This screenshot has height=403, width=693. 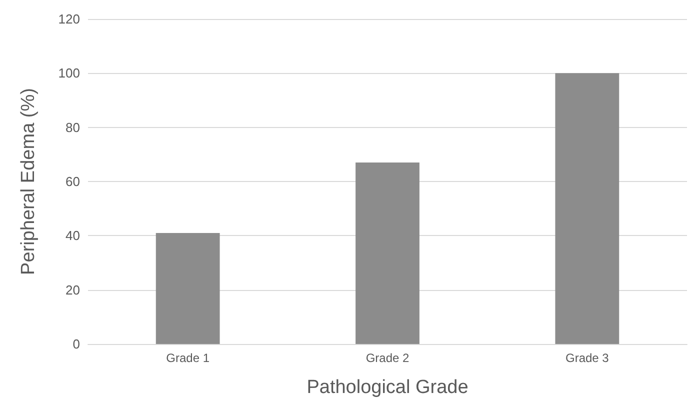 What do you see at coordinates (388, 358) in the screenshot?
I see `x-tick-label: Grade 2` at bounding box center [388, 358].